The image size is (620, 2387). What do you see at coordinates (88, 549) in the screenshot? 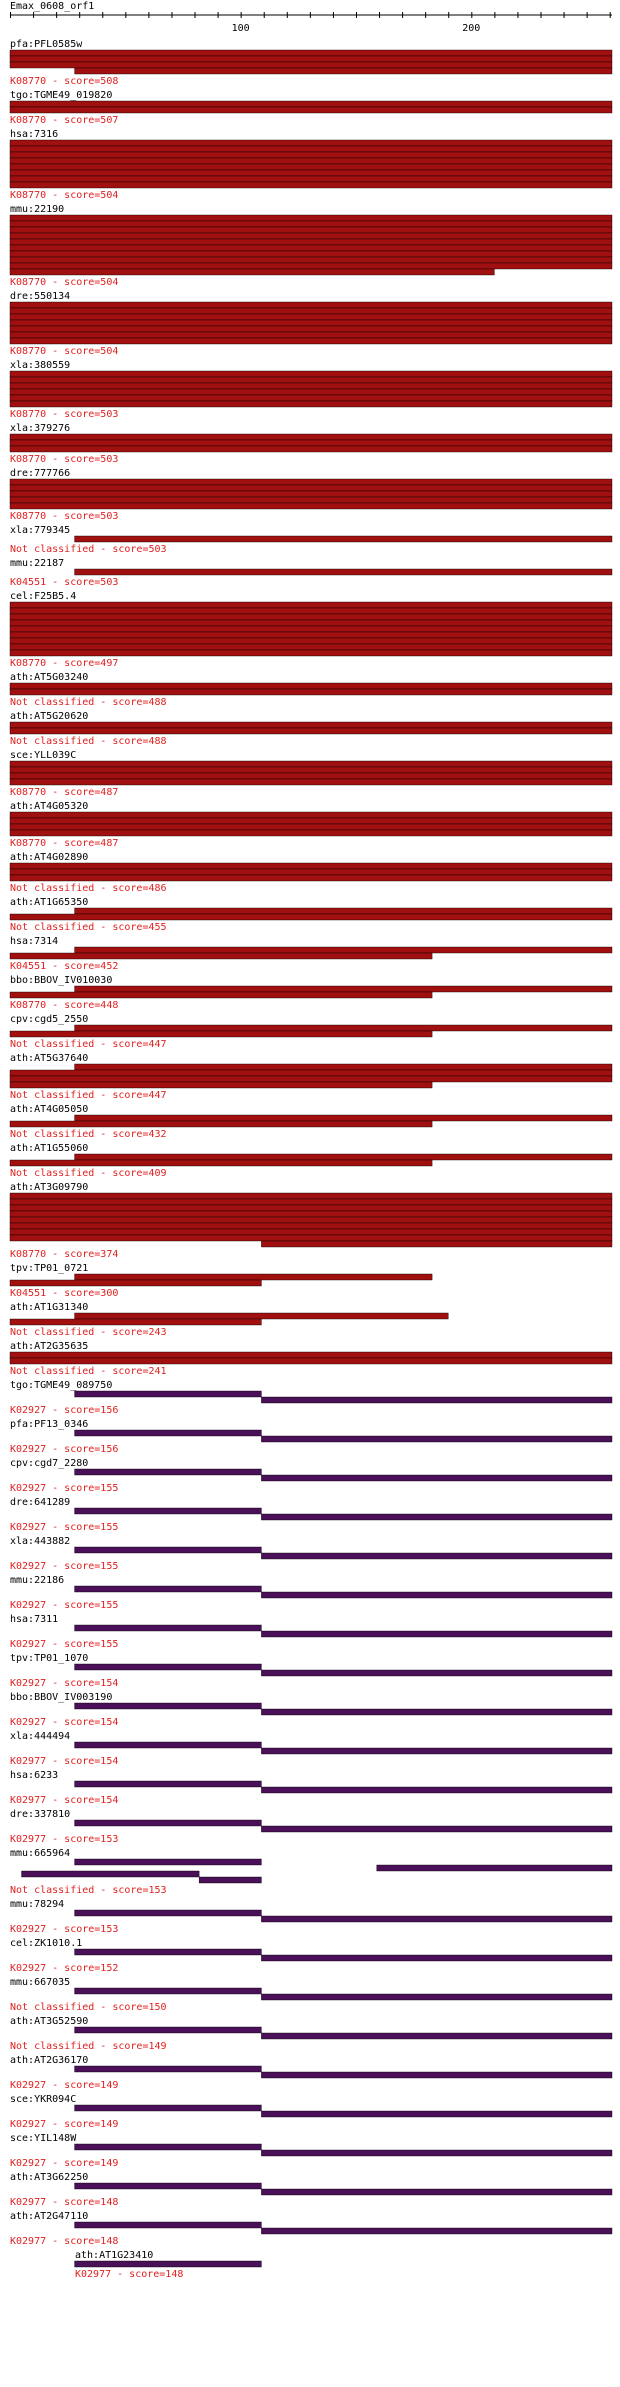
I see `hit-score-label: Not classified - score=503` at bounding box center [88, 549].